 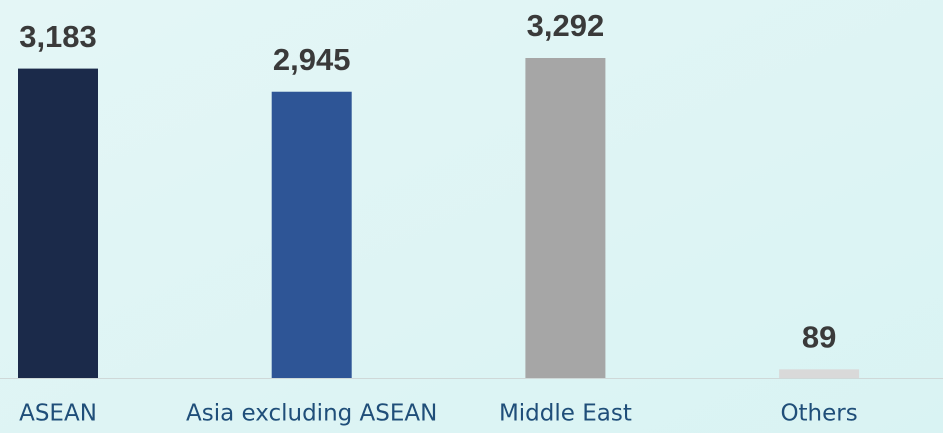 I want to click on data-label: 2,945, so click(x=312, y=59).